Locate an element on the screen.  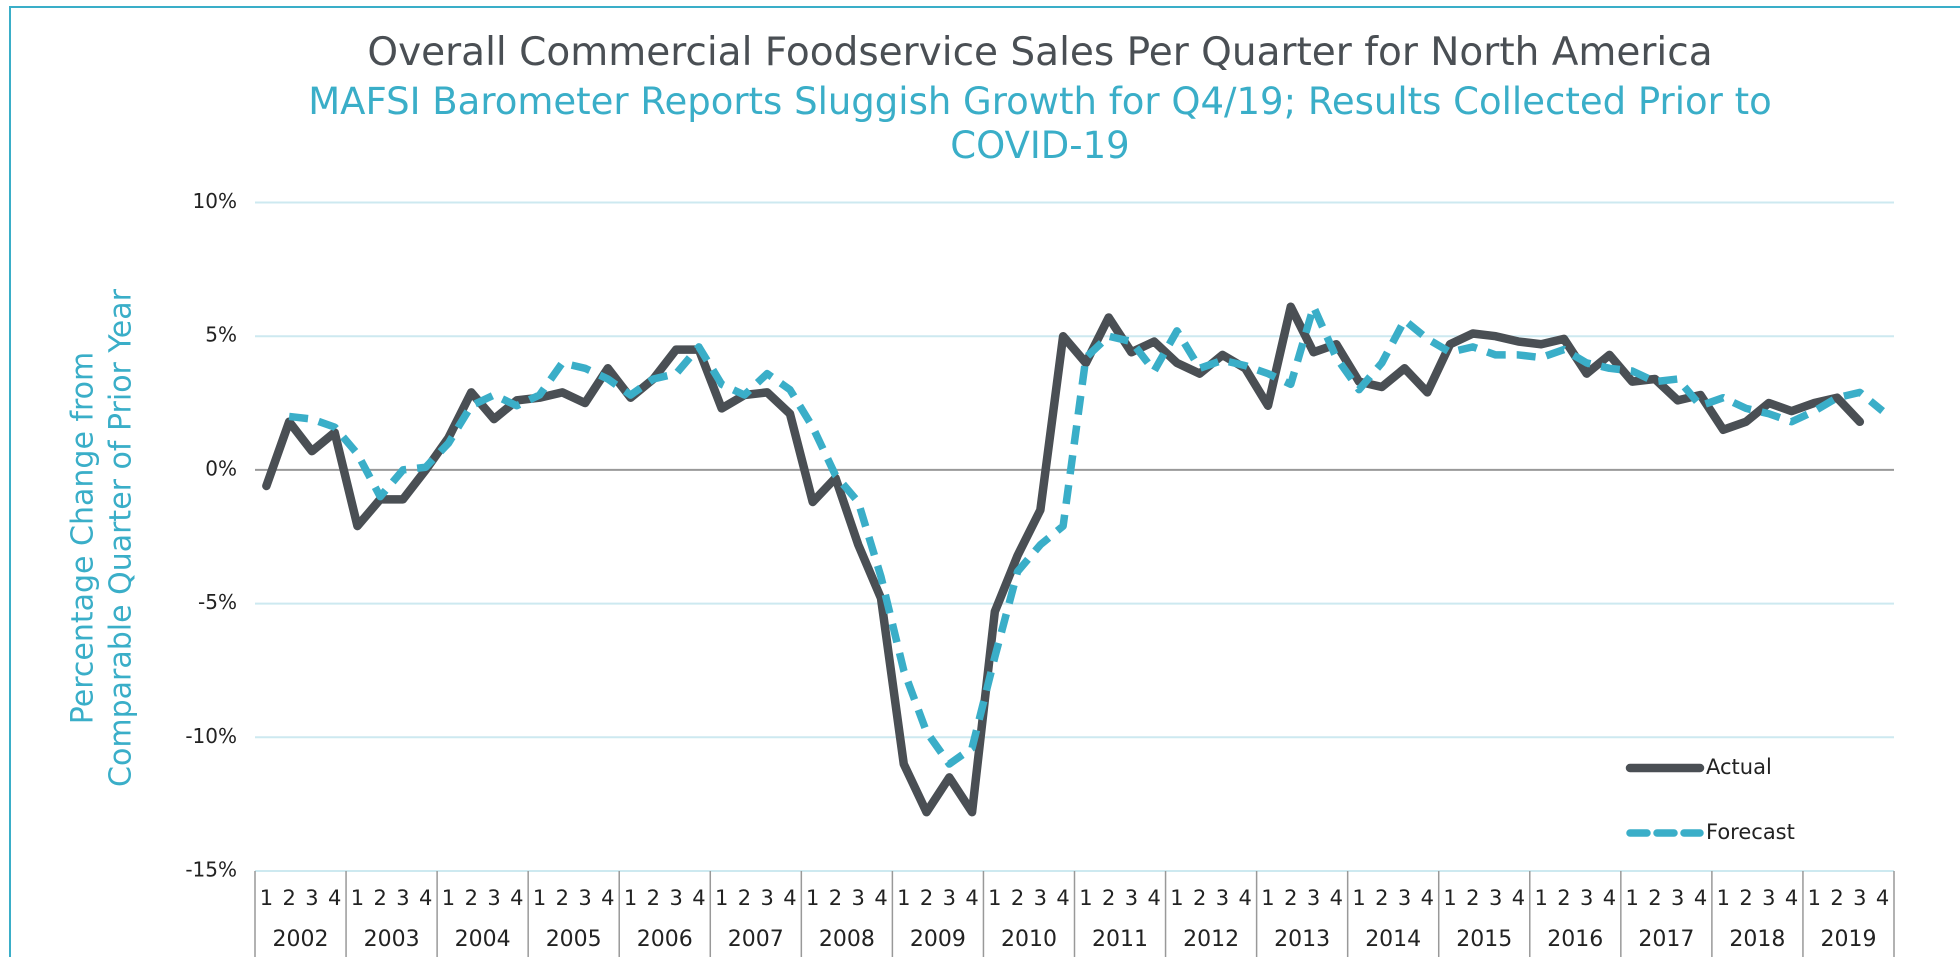
y-tick-label: -15% is located at coordinates (211, 870).